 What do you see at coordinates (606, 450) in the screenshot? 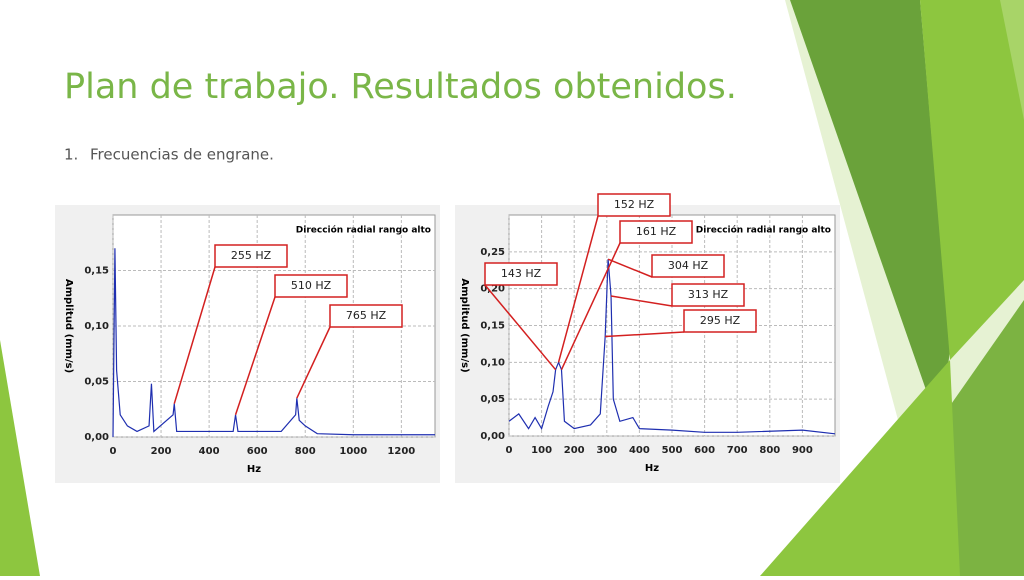
I see `x-tick-label: 300` at bounding box center [606, 450].